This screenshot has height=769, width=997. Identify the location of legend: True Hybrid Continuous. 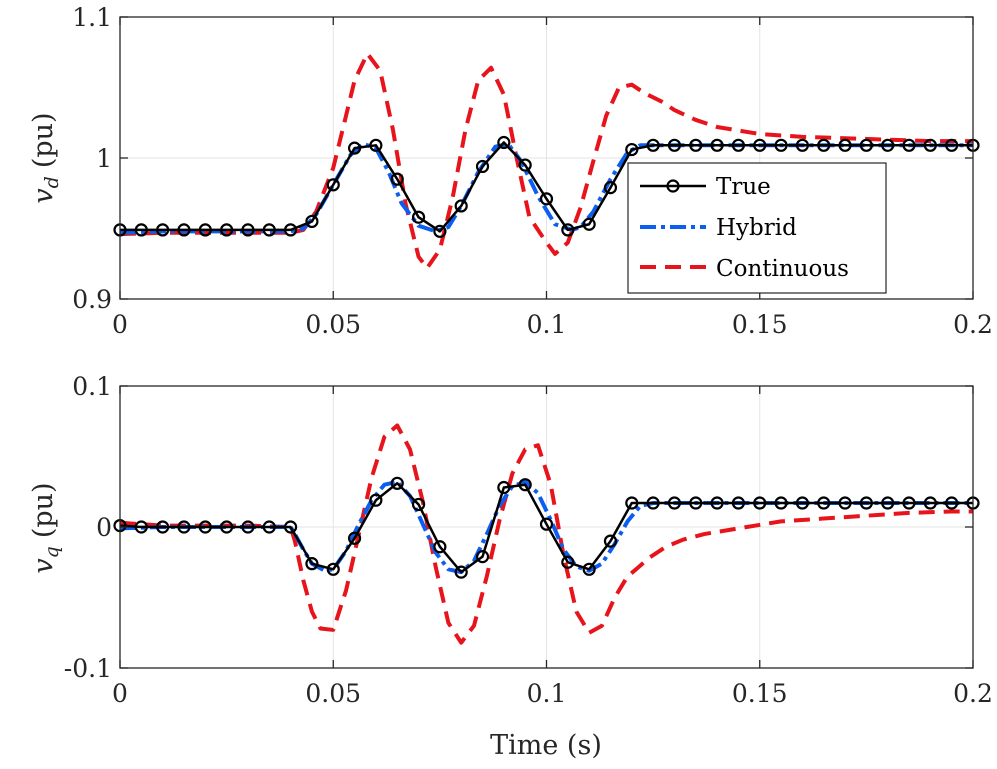
(757, 228).